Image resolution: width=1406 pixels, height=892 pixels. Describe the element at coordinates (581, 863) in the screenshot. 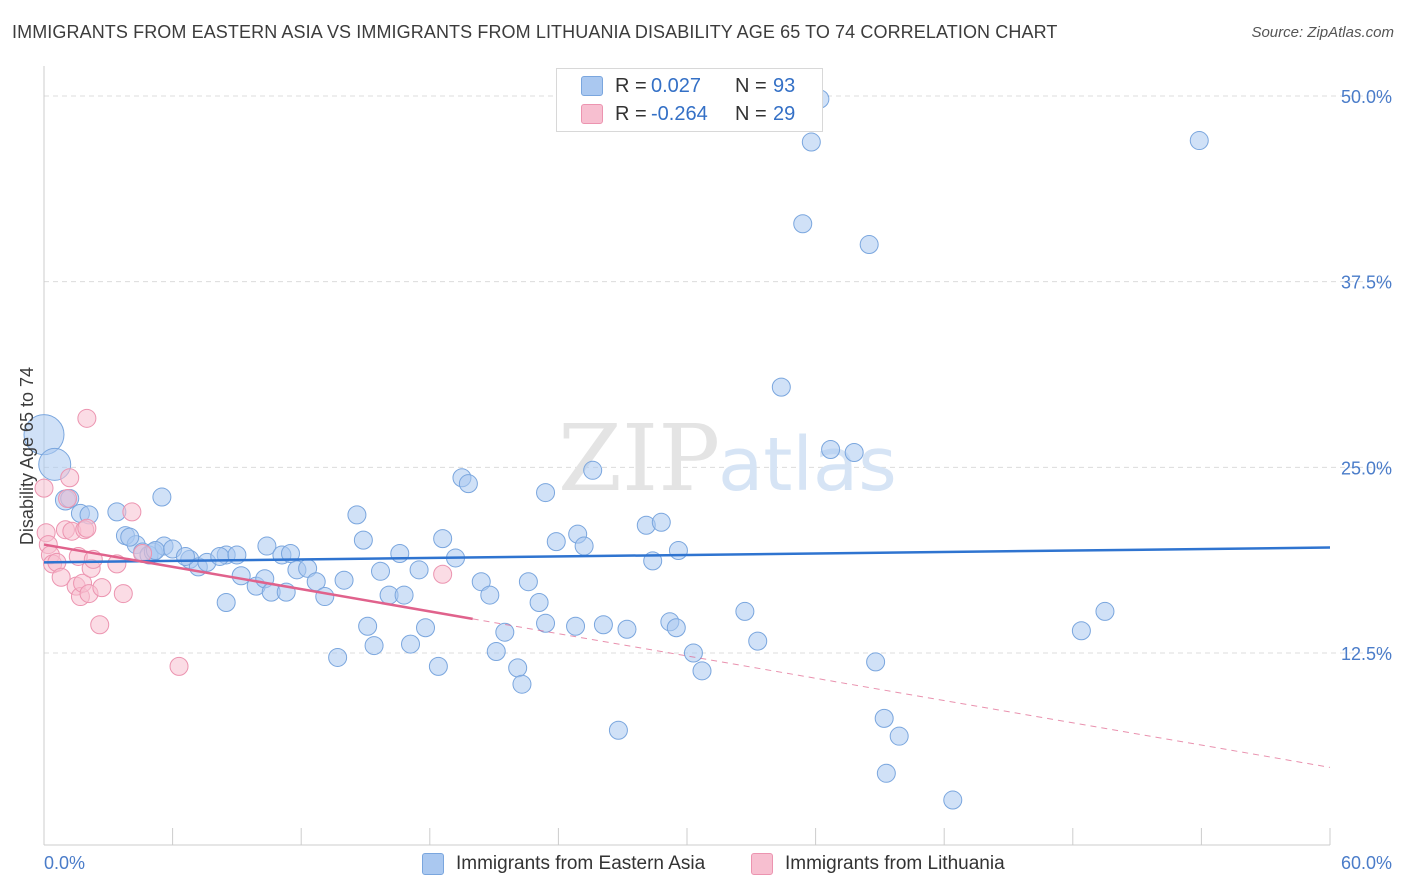

I see `bottom-legend-label: Immigrants from Eastern Asia` at that location.